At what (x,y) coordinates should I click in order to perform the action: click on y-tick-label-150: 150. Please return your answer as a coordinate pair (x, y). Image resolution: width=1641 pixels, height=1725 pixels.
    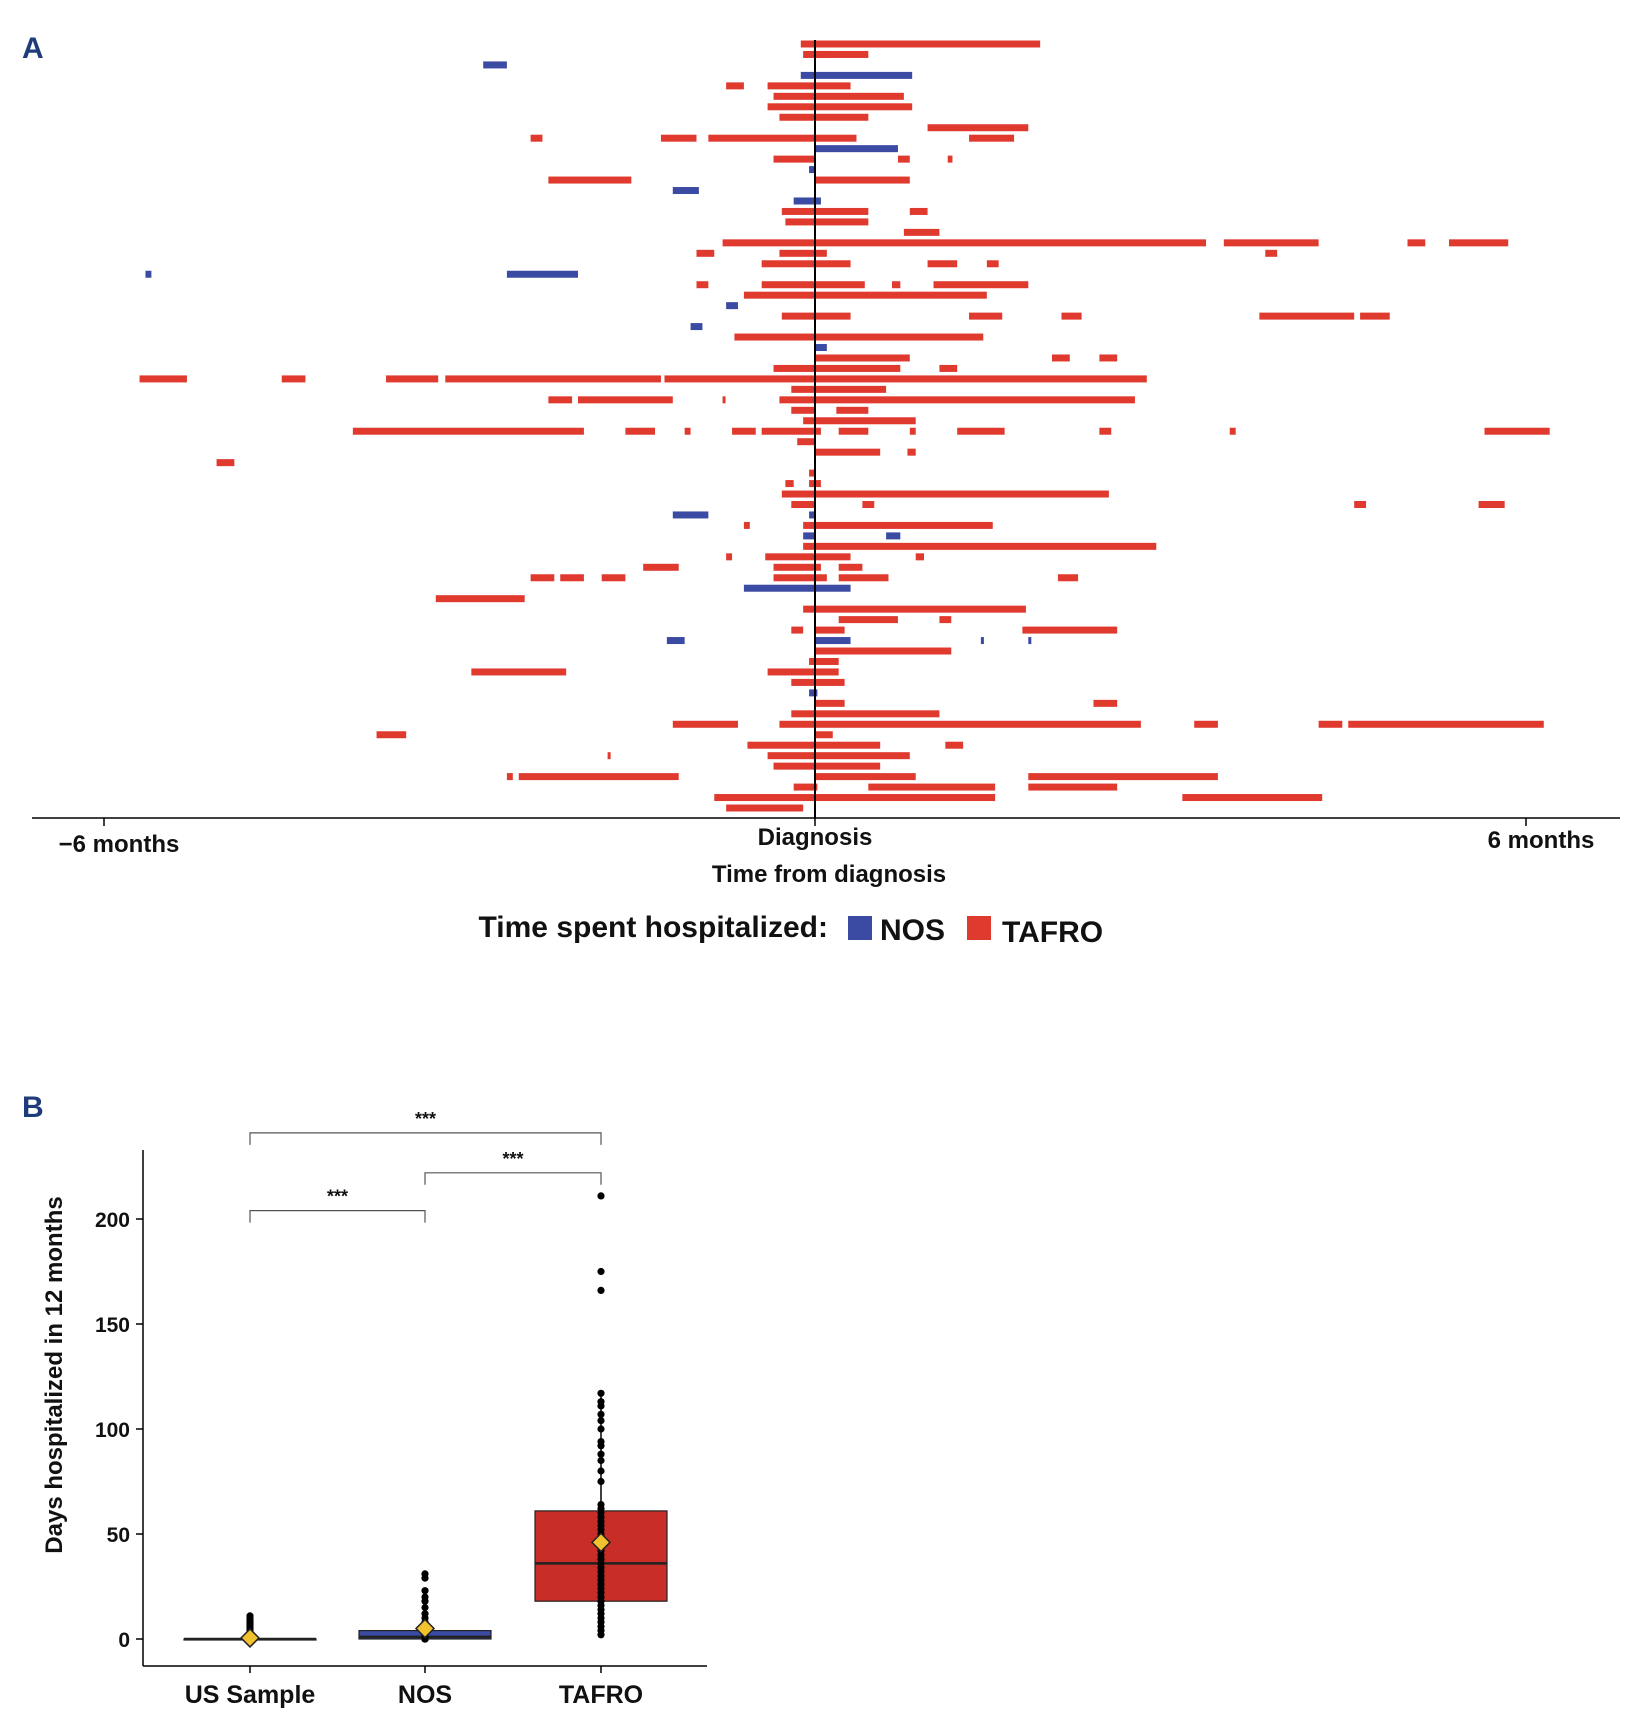
    Looking at the image, I should click on (112, 1325).